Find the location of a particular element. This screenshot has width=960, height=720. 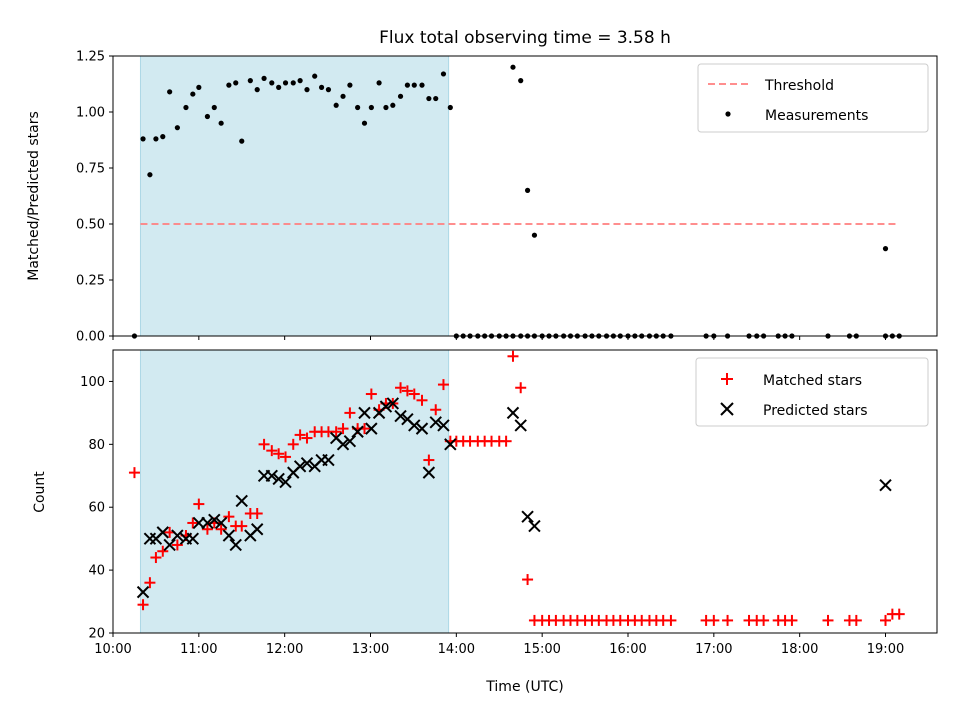

bottom-y-tick-label: 40 is located at coordinates (96, 571).